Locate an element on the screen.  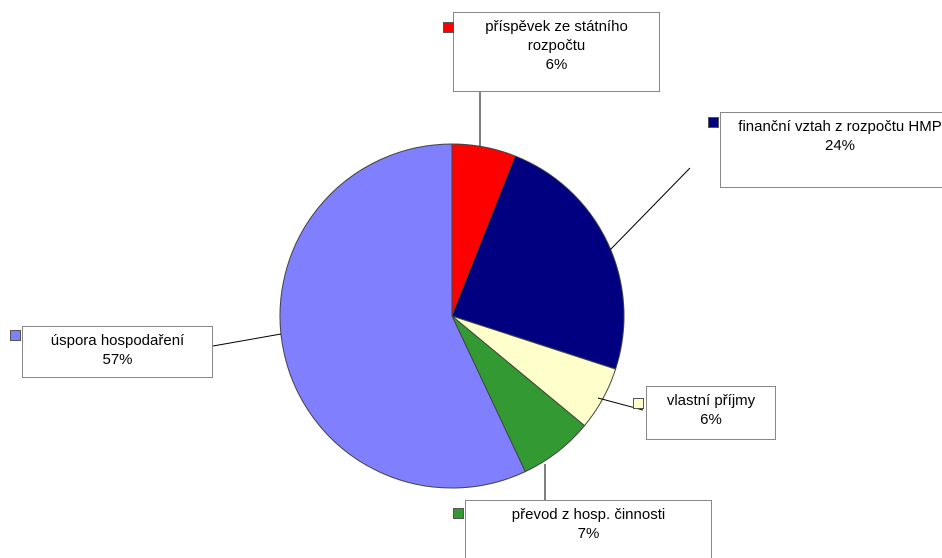
label-name: příspěvek ze státního rozpočtu is located at coordinates (556, 36).